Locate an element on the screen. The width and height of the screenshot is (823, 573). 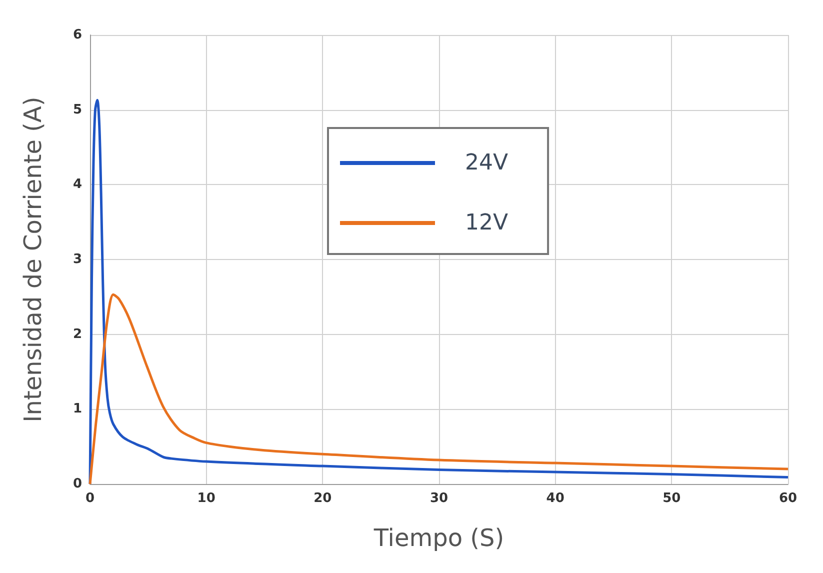
y-tick-label: 2 is located at coordinates (77, 334).